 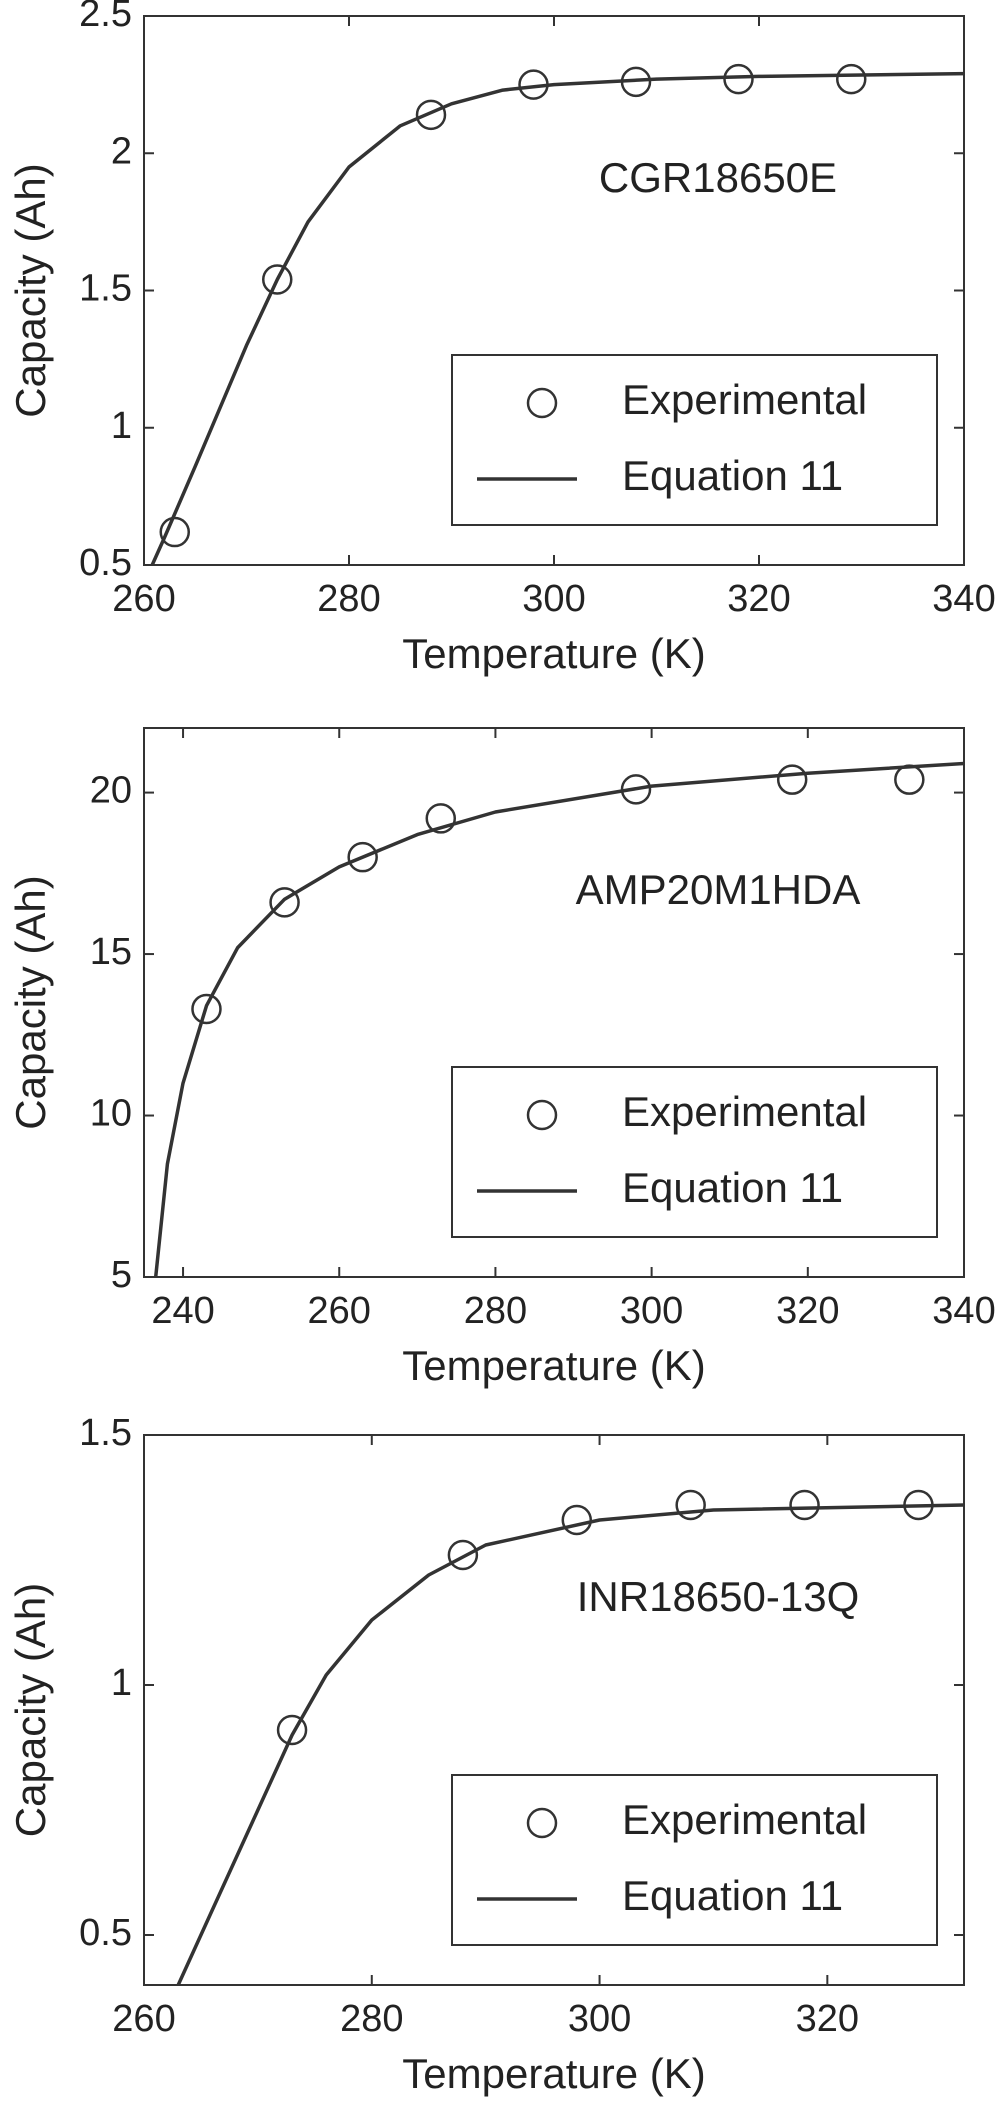 I want to click on y-tick-label: 15, so click(x=111, y=952).